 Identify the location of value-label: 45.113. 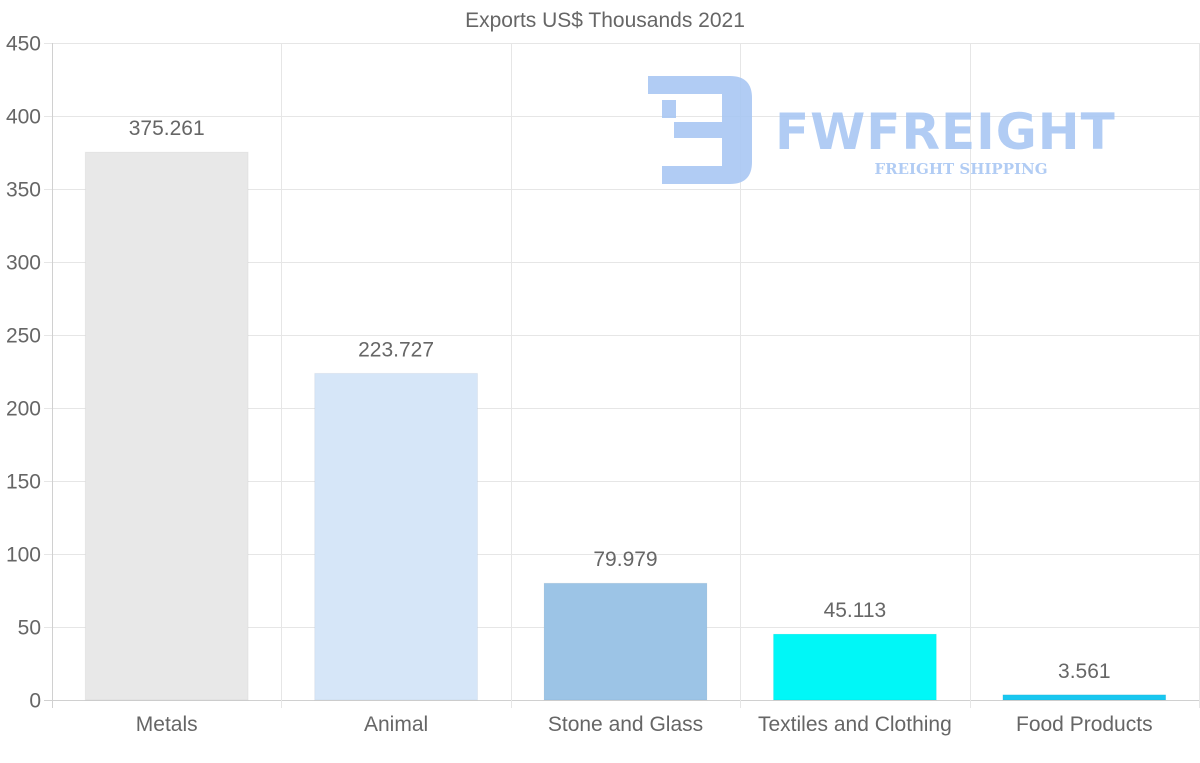
(855, 610).